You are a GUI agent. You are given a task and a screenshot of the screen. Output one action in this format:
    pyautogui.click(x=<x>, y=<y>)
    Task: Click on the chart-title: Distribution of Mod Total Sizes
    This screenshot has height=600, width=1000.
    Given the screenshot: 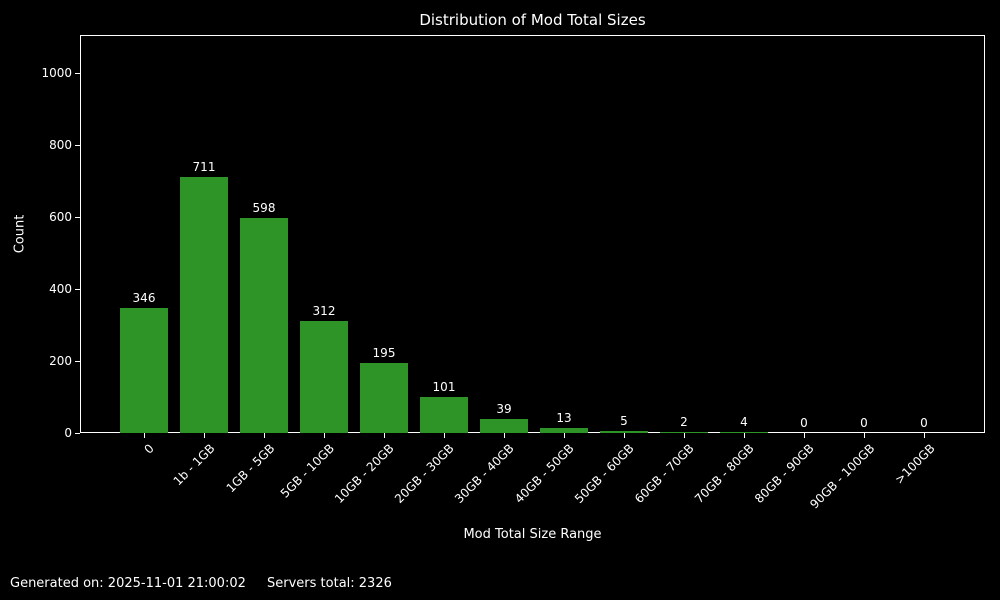 What is the action you would take?
    pyautogui.click(x=532, y=20)
    